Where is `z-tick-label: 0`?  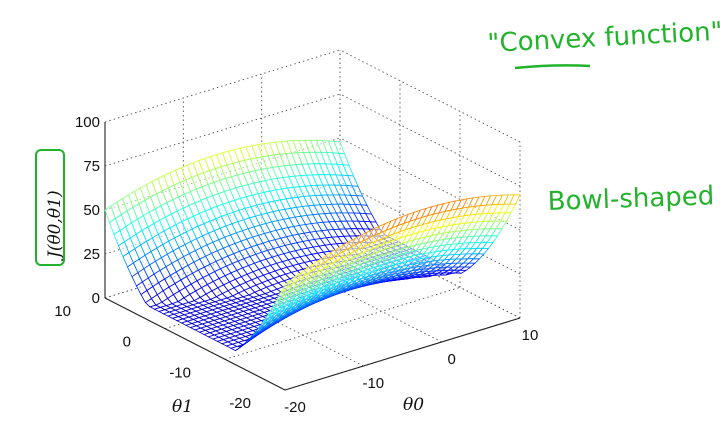 z-tick-label: 0 is located at coordinates (96, 298).